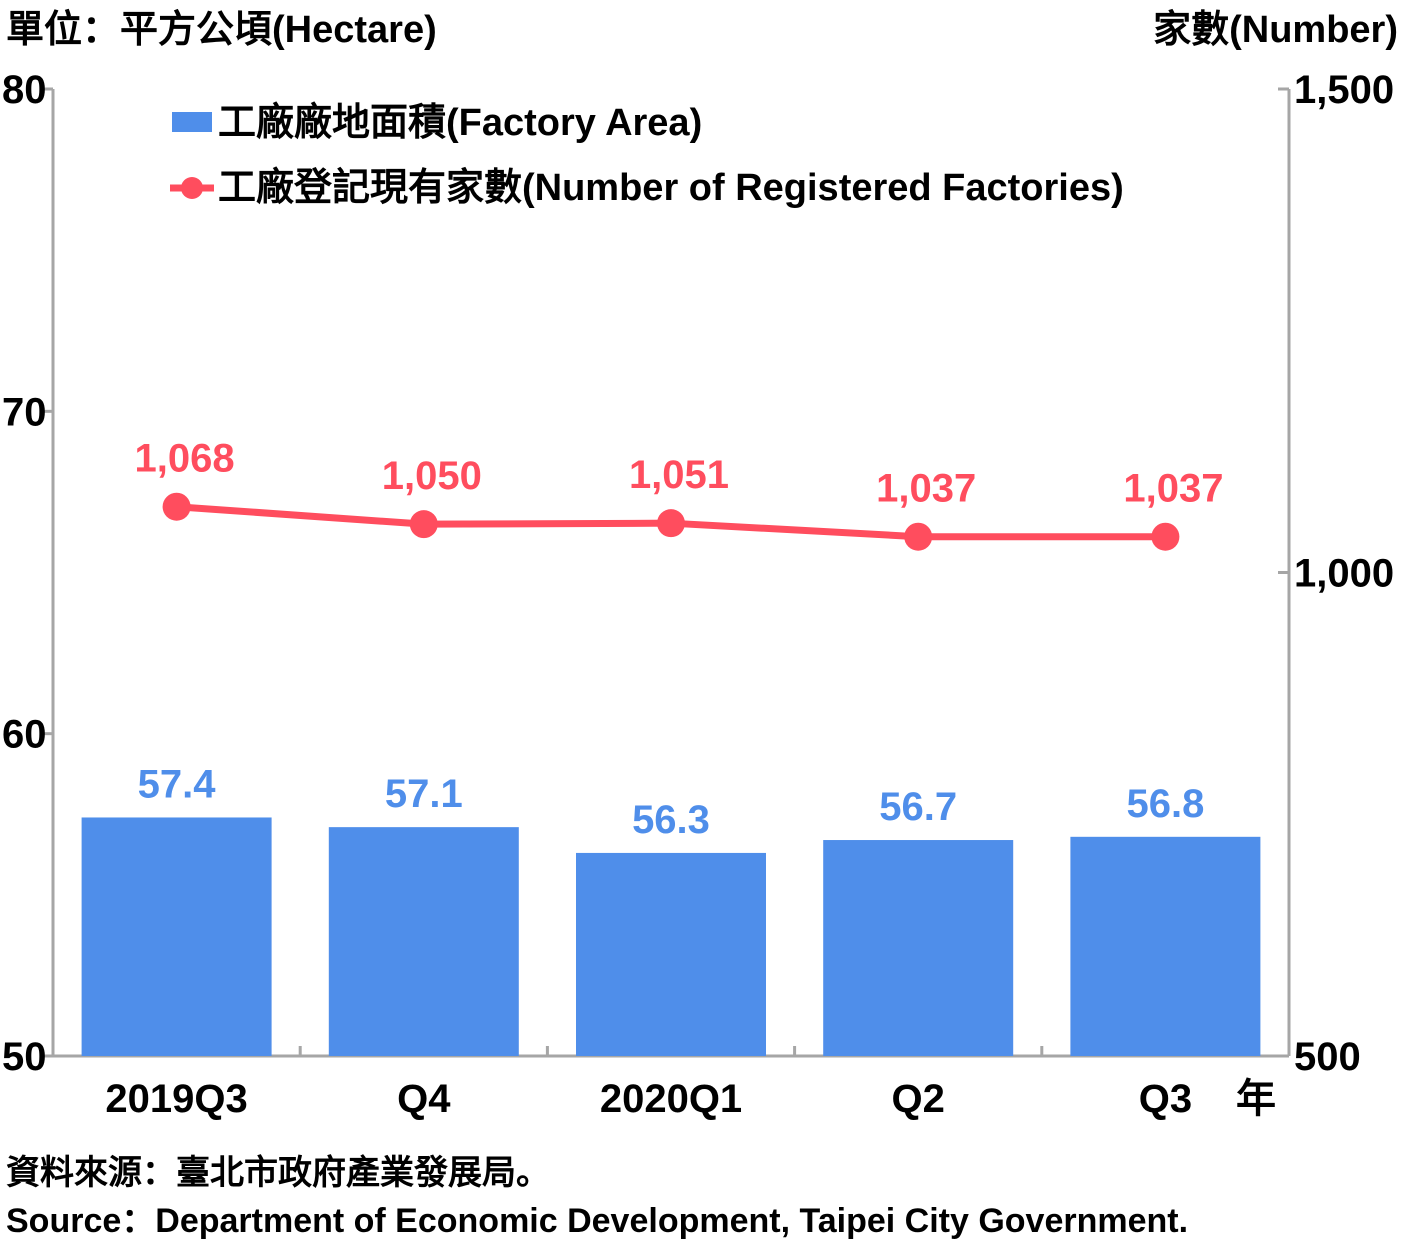 This screenshot has width=1403, height=1243. Describe the element at coordinates (1327, 1057) in the screenshot. I see `right-tick-label: 500` at that location.